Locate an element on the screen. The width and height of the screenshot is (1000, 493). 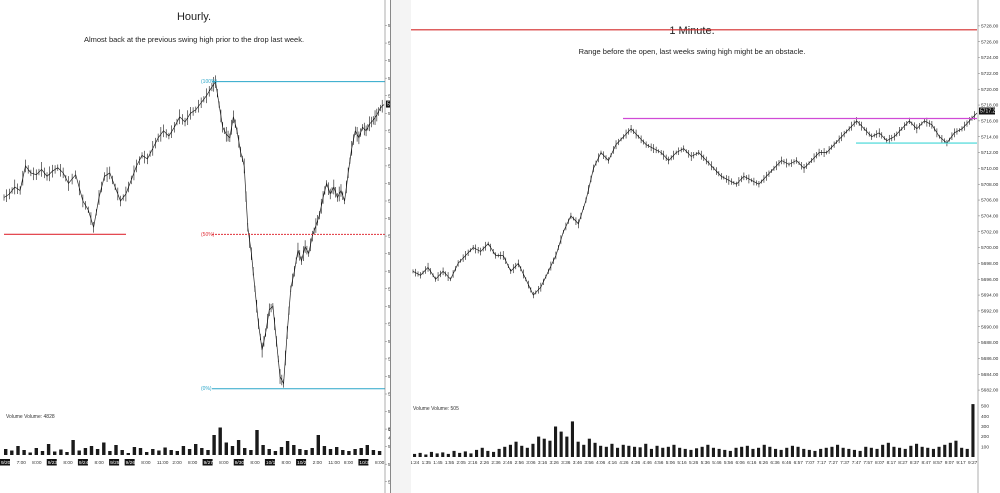
x-tick-label: 9:07 is located at coordinates (950, 463).